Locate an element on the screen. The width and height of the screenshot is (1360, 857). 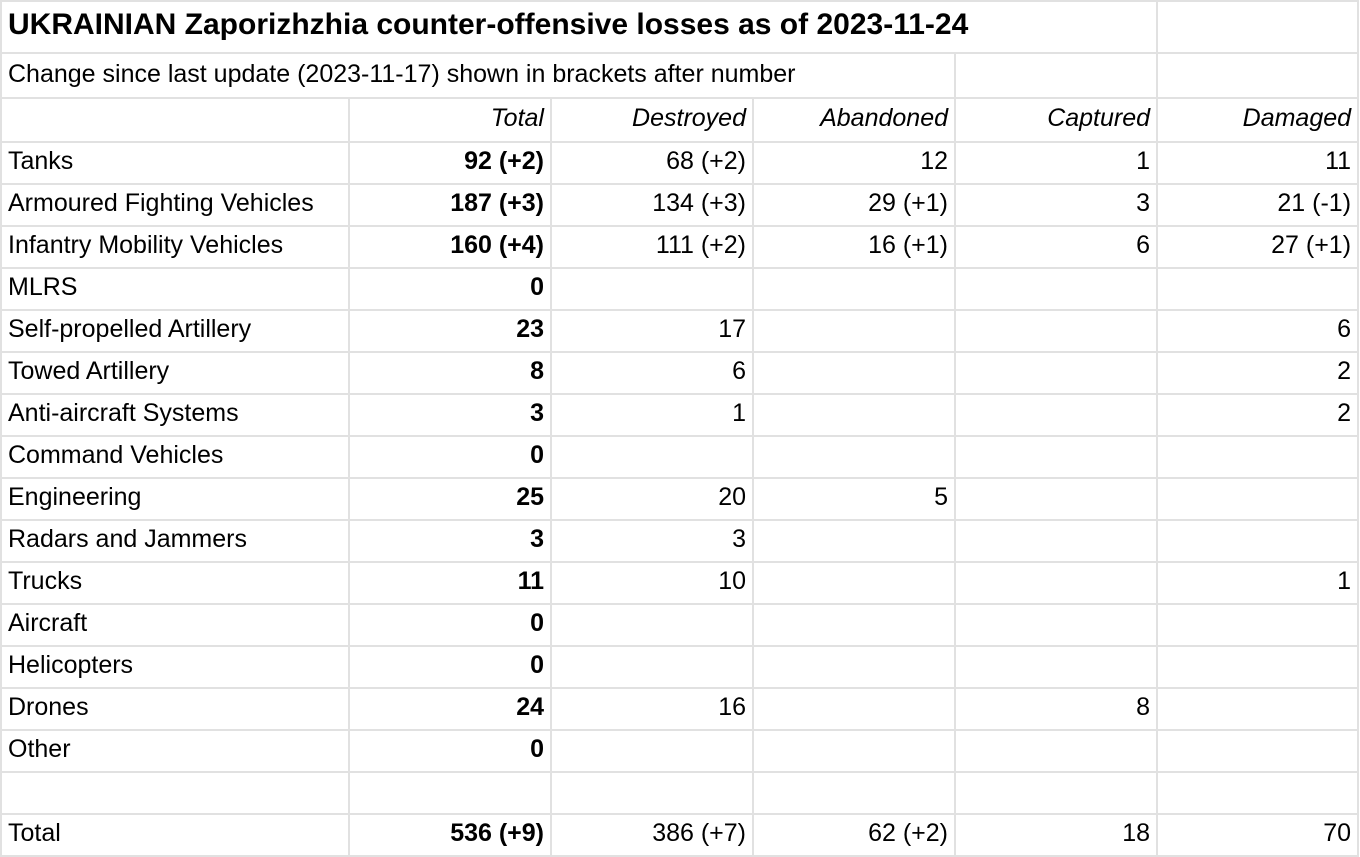
abandoned-cell: 12 is located at coordinates (854, 163).